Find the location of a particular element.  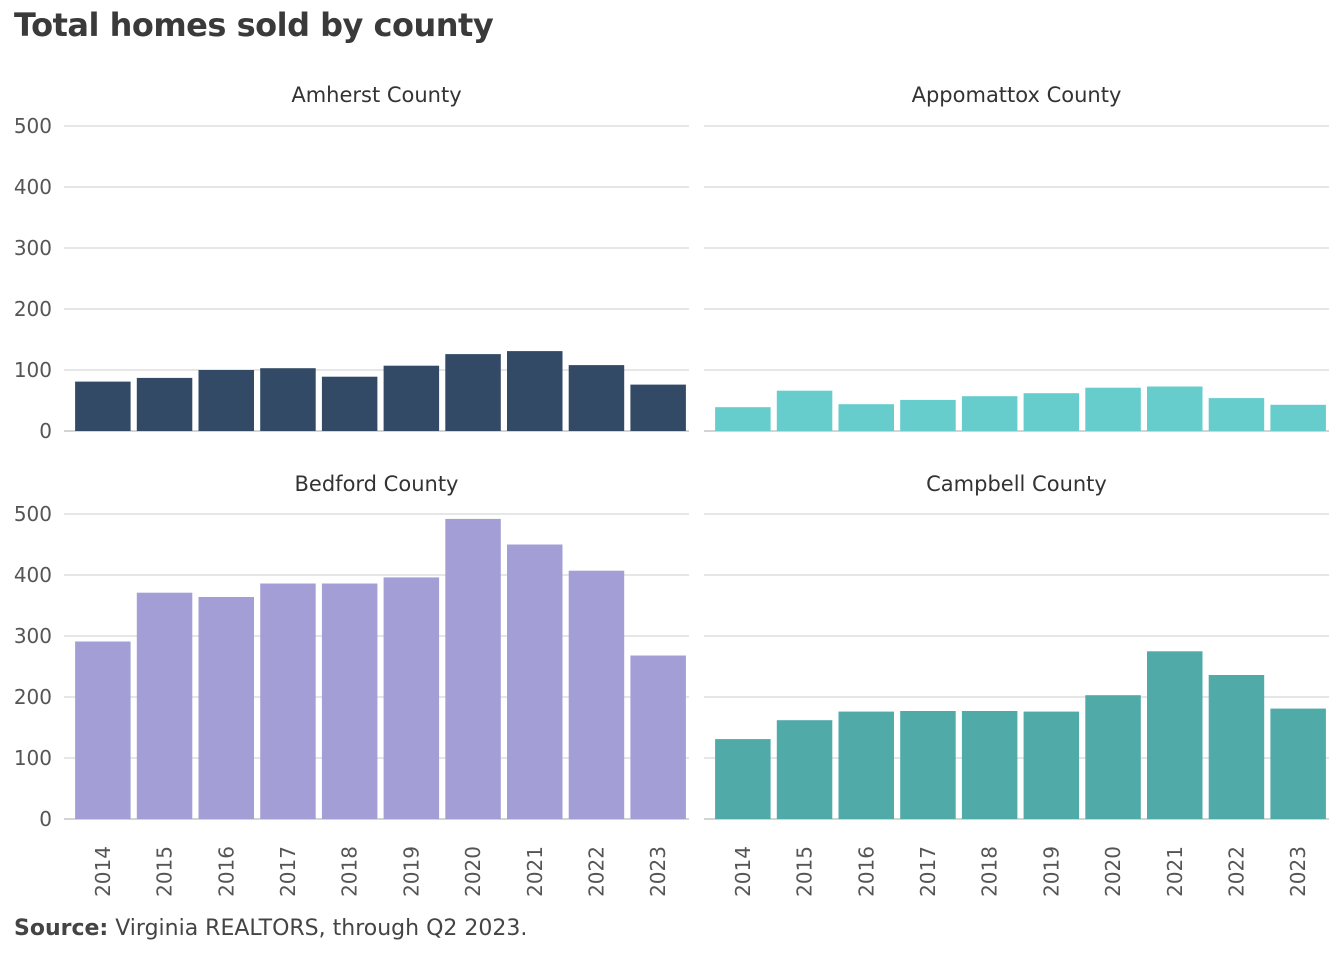

source-text: Virginia REALTORS, through Q2 2023. is located at coordinates (321, 928).